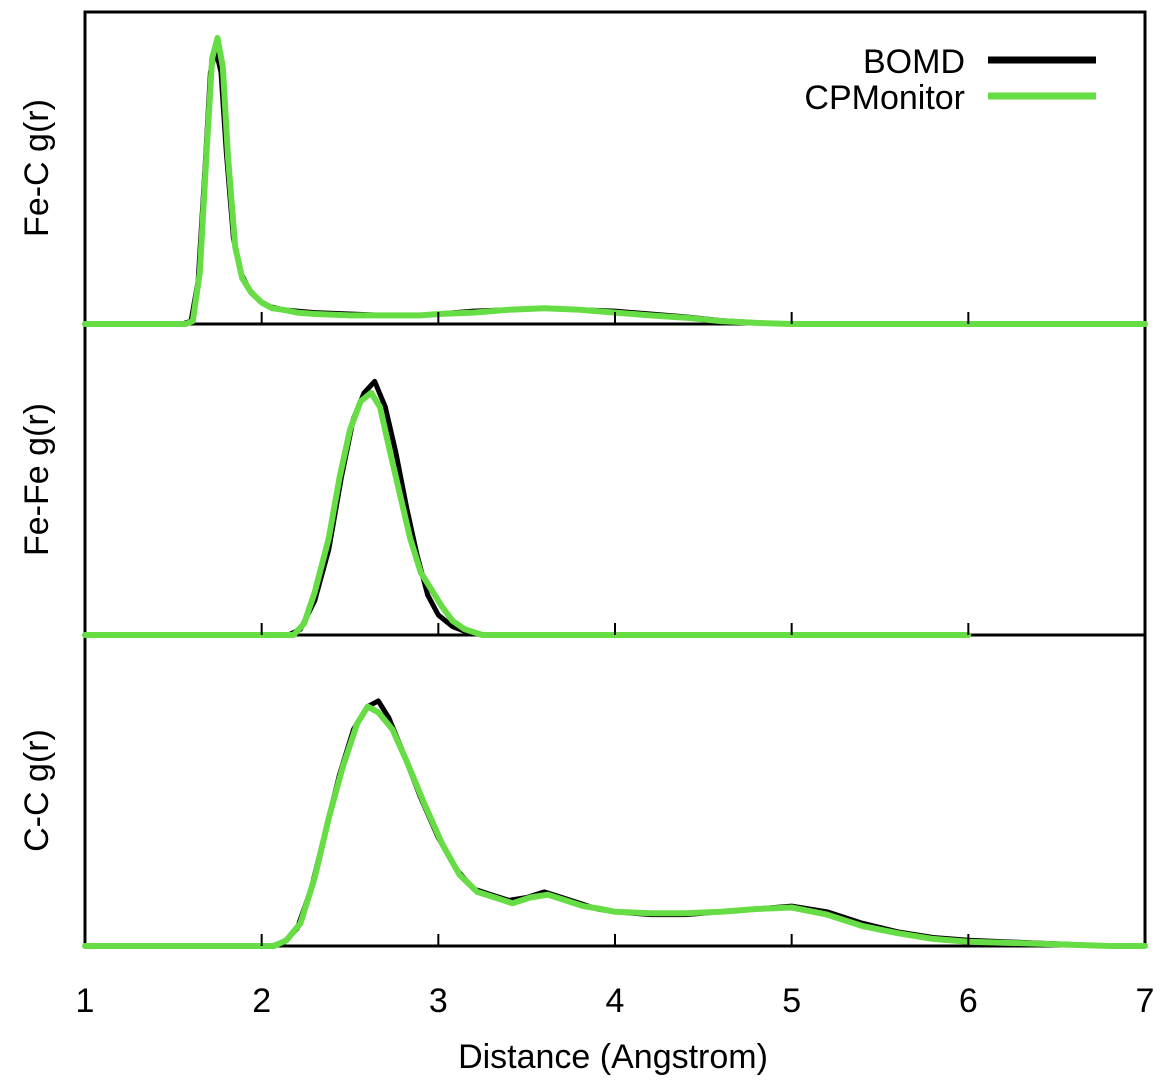  I want to click on x-tick-label: 5, so click(791, 1001).